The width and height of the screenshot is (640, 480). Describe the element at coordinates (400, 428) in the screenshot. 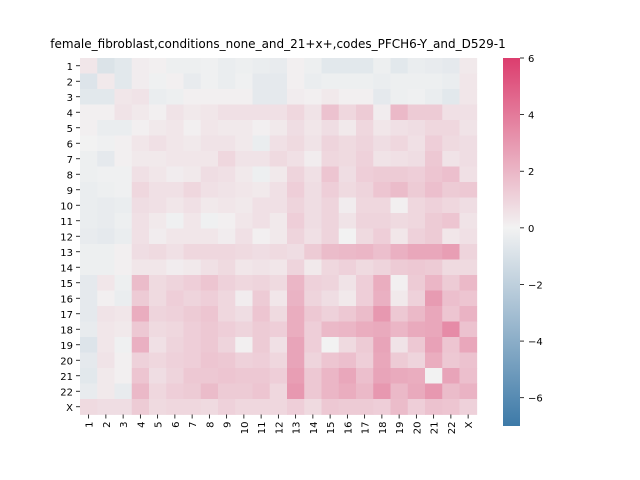

I see `column-tick-label: 19` at that location.